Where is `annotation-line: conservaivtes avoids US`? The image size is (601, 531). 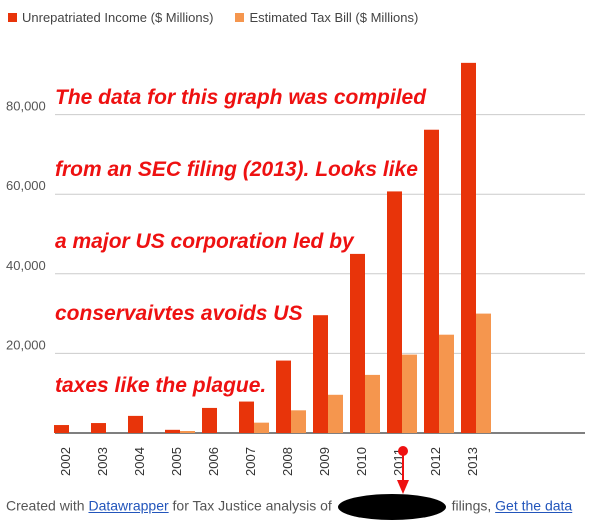
annotation-line: conservaivtes avoids US is located at coordinates (179, 313).